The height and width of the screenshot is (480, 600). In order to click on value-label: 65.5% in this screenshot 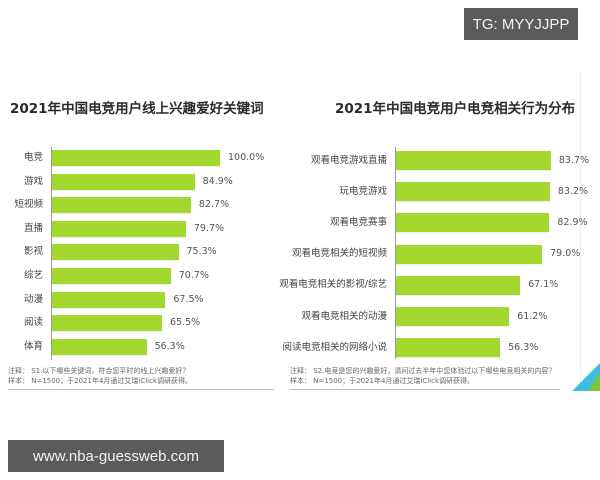, I will do `click(185, 323)`.